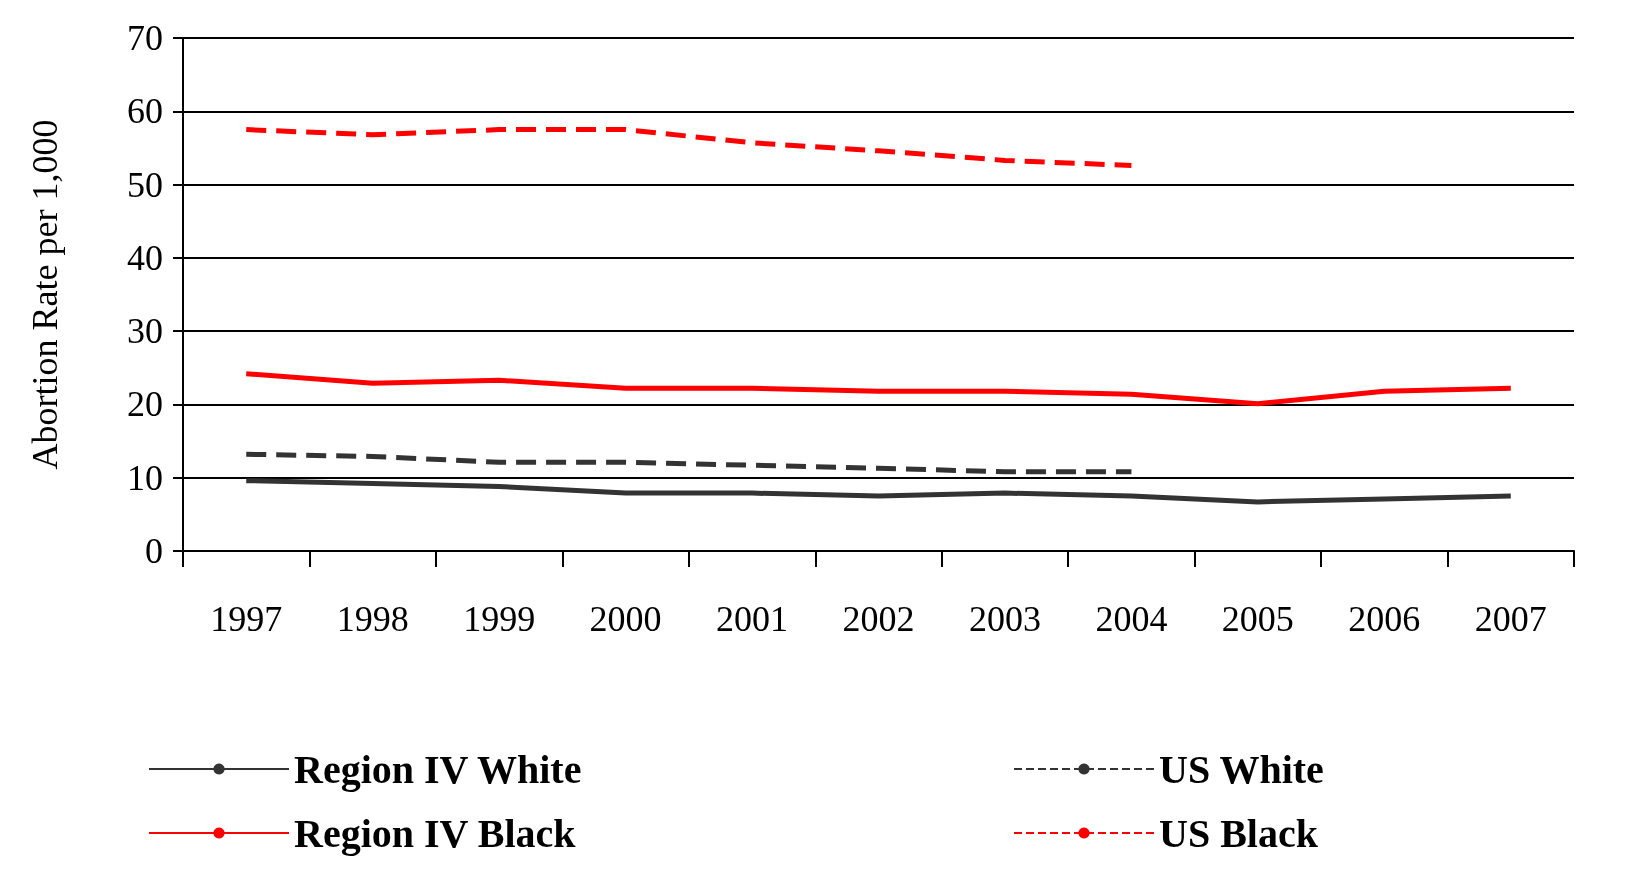 The image size is (1642, 874). Describe the element at coordinates (246, 619) in the screenshot. I see `x-tick-label: 1997` at that location.